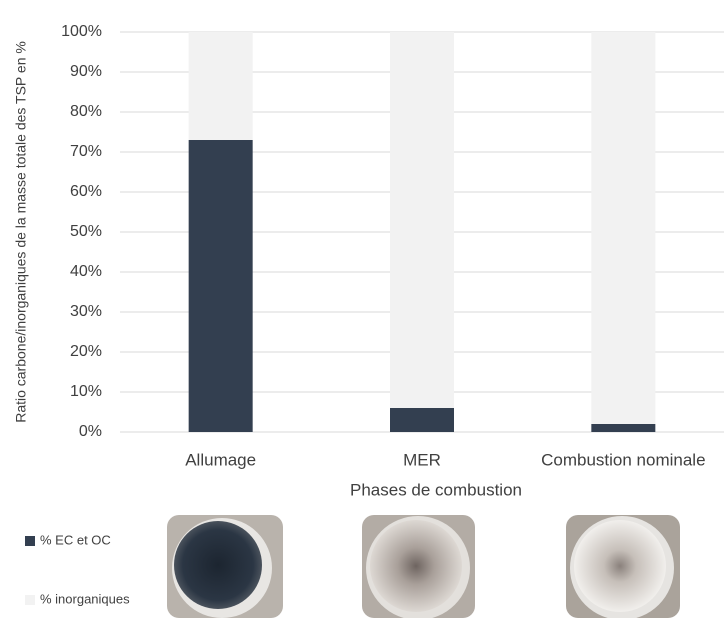 The image size is (724, 618). What do you see at coordinates (86, 111) in the screenshot?
I see `y-tick-label: 80%` at bounding box center [86, 111].